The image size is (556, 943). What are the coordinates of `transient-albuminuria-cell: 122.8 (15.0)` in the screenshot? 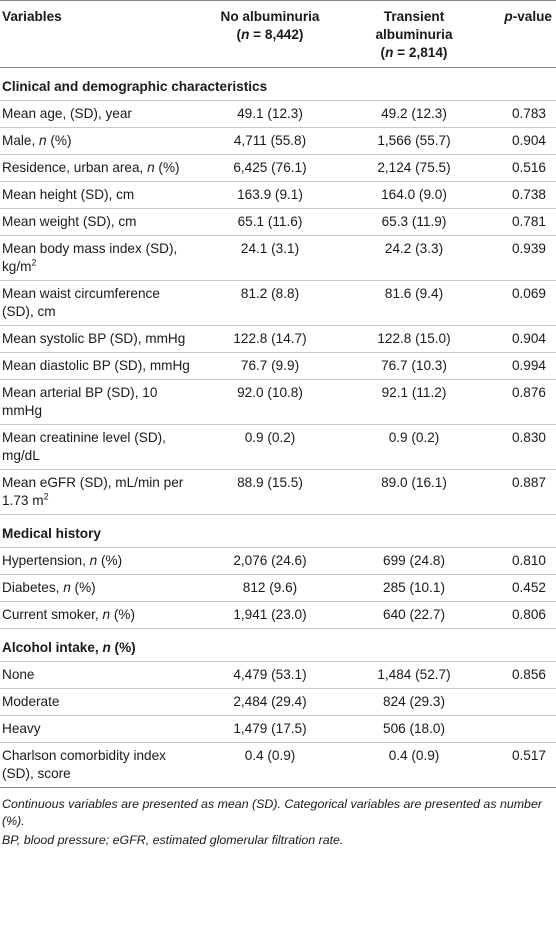 It's located at (414, 338).